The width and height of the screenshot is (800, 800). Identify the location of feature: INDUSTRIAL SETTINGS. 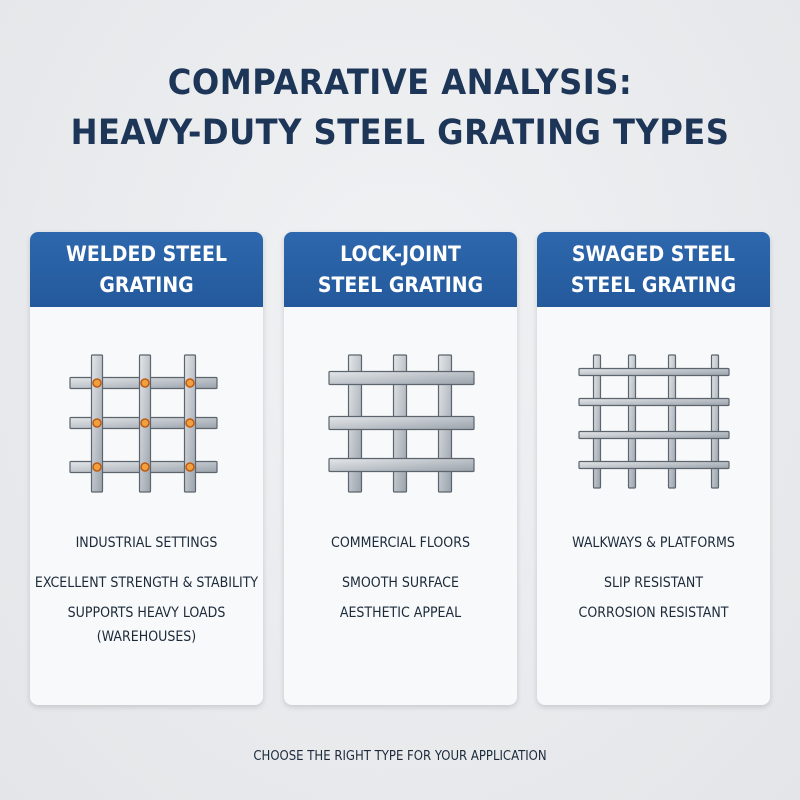
(146, 543).